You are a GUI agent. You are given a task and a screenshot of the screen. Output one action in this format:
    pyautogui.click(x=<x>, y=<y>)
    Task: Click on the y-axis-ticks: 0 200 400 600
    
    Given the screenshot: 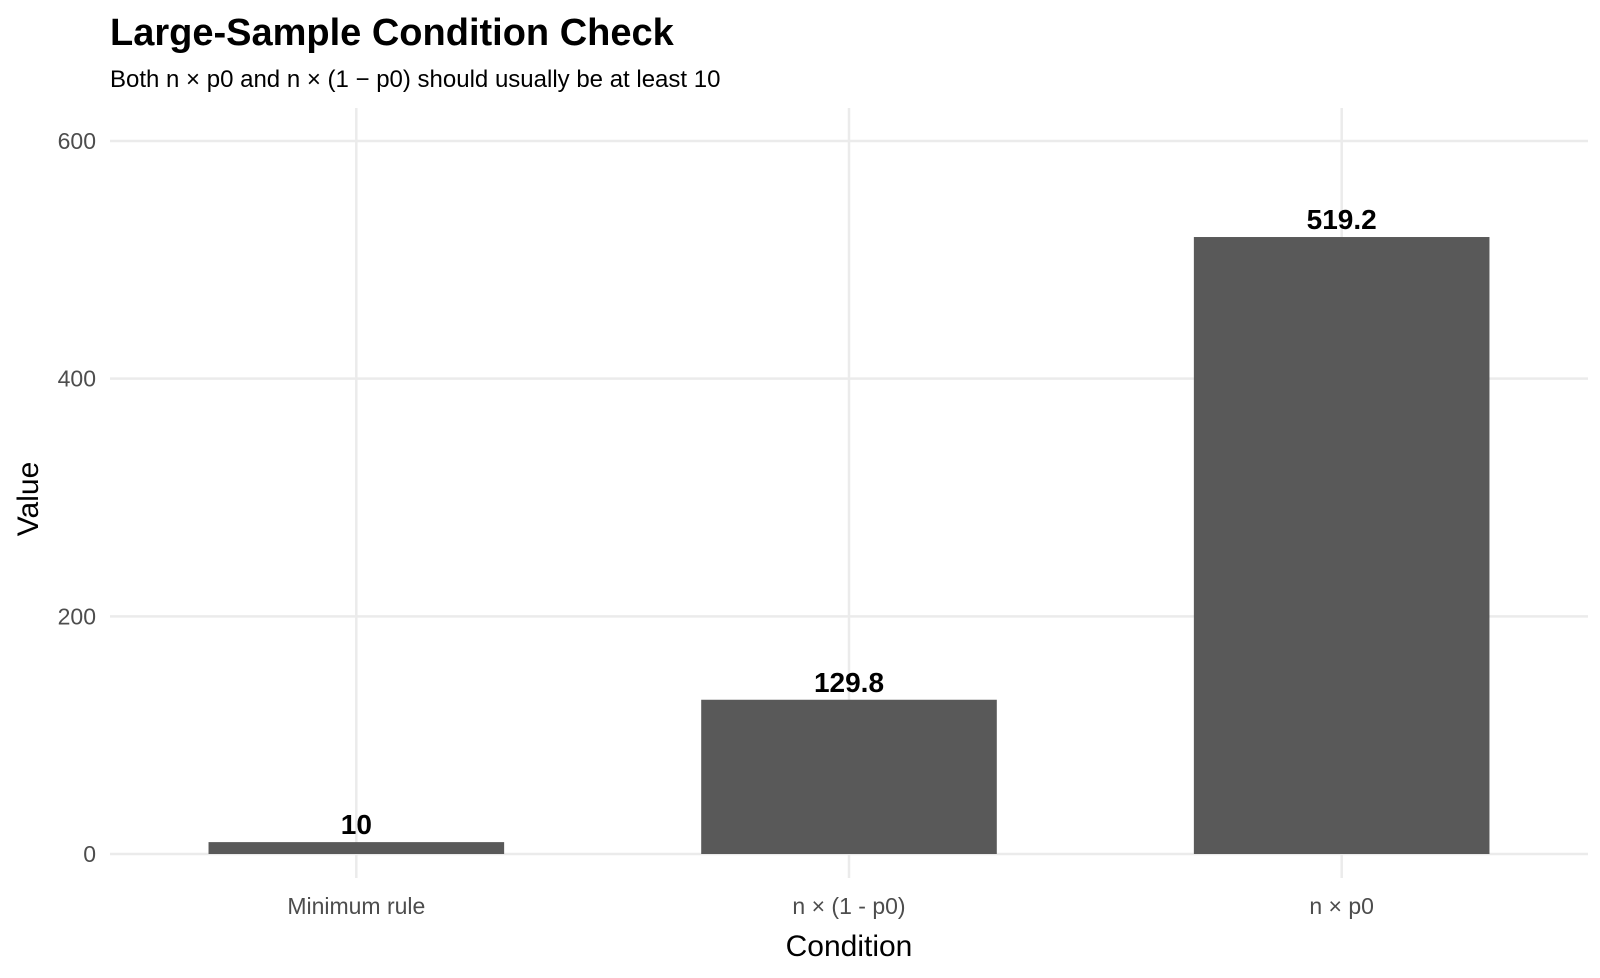 What is the action you would take?
    pyautogui.click(x=77, y=497)
    